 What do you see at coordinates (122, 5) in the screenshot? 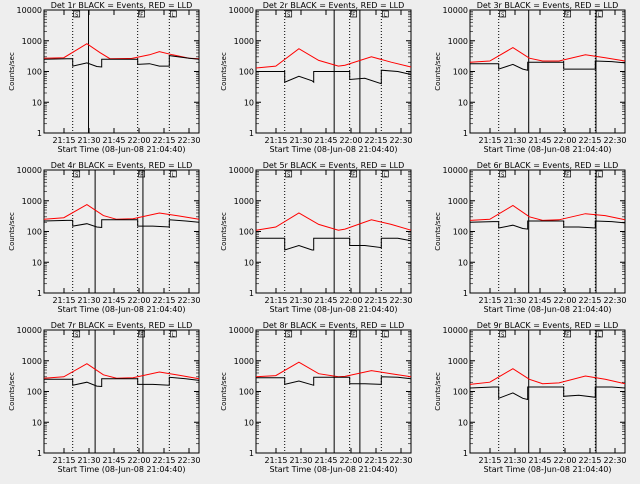
I see `panel-title: Det 1r BLACK = Events, RED = LLD` at bounding box center [122, 5].